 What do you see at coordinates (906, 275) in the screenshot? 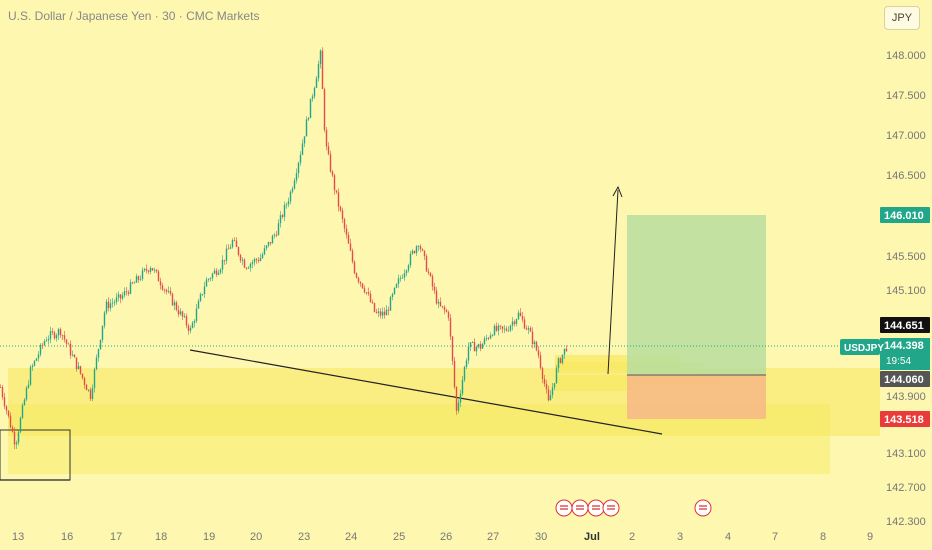
I see `price-axis` at bounding box center [906, 275].